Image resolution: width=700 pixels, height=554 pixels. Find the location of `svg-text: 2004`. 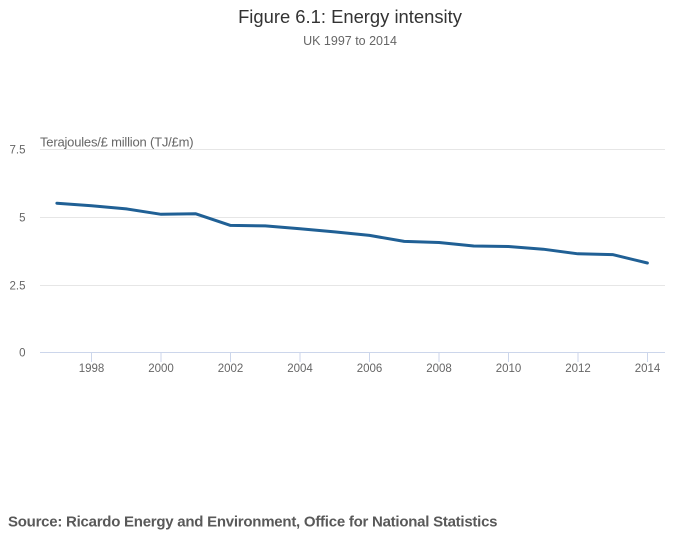

svg-text: 2004 is located at coordinates (300, 369).